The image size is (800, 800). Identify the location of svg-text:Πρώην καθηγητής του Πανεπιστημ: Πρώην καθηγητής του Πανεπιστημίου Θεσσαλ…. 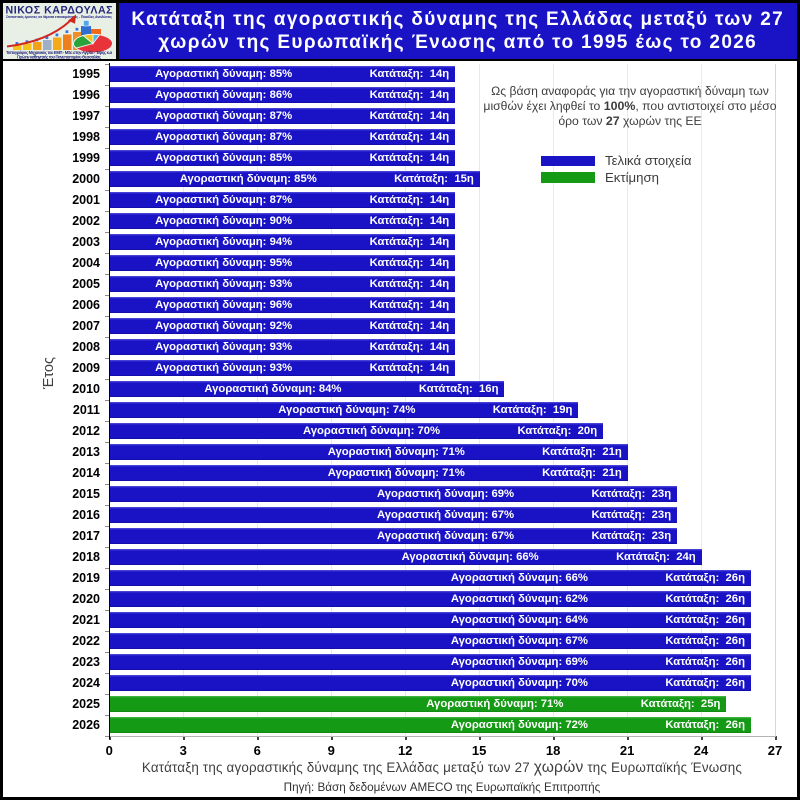
(59, 56).